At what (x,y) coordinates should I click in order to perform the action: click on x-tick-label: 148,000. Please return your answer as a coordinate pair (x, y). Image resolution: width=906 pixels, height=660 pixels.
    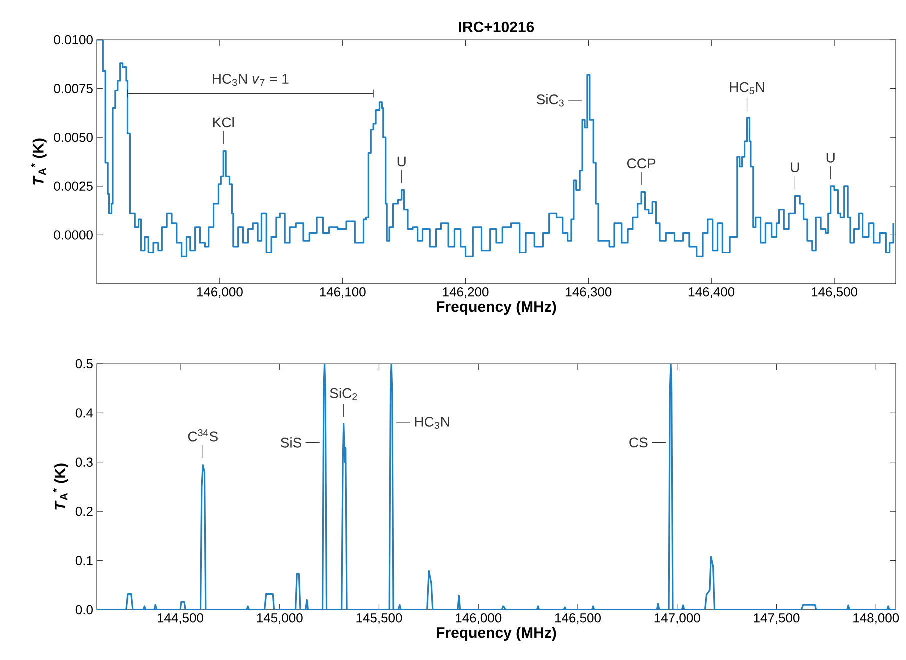
    Looking at the image, I should click on (877, 619).